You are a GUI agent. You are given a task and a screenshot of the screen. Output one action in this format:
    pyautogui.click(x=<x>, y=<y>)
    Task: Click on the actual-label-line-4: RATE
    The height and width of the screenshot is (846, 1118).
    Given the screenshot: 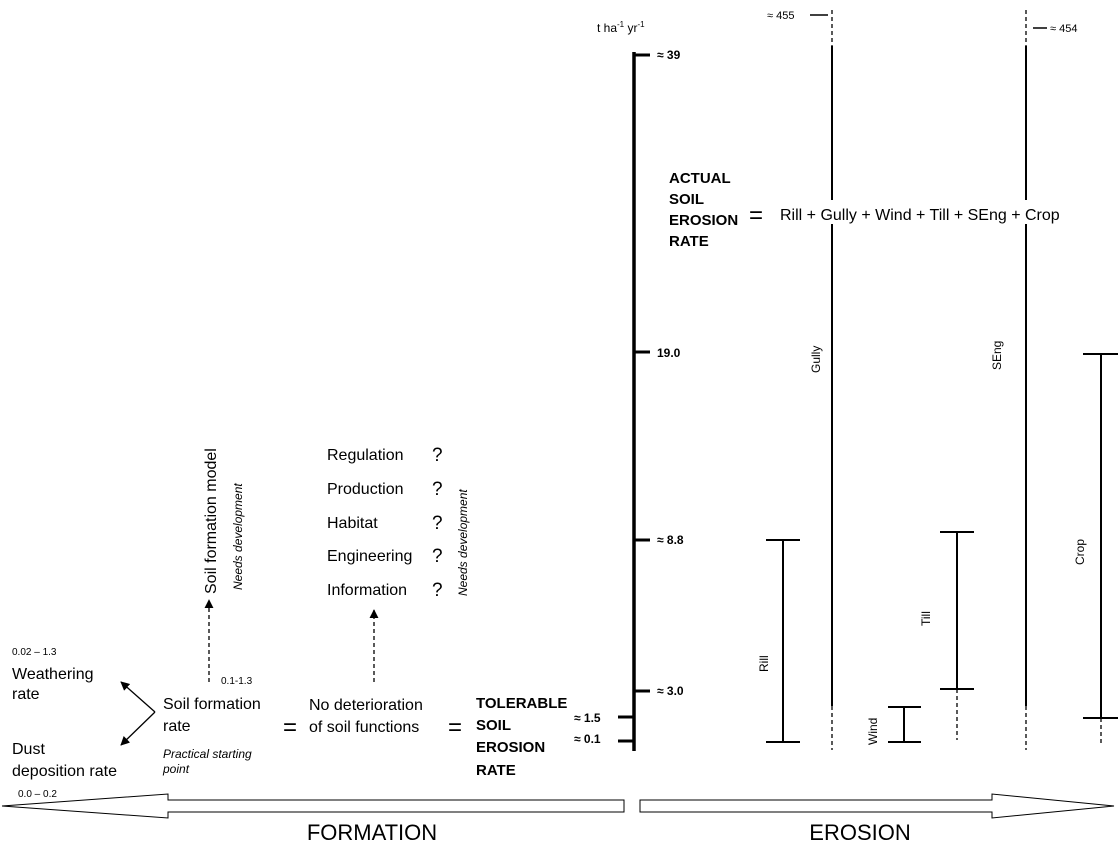 What is the action you would take?
    pyautogui.click(x=689, y=241)
    